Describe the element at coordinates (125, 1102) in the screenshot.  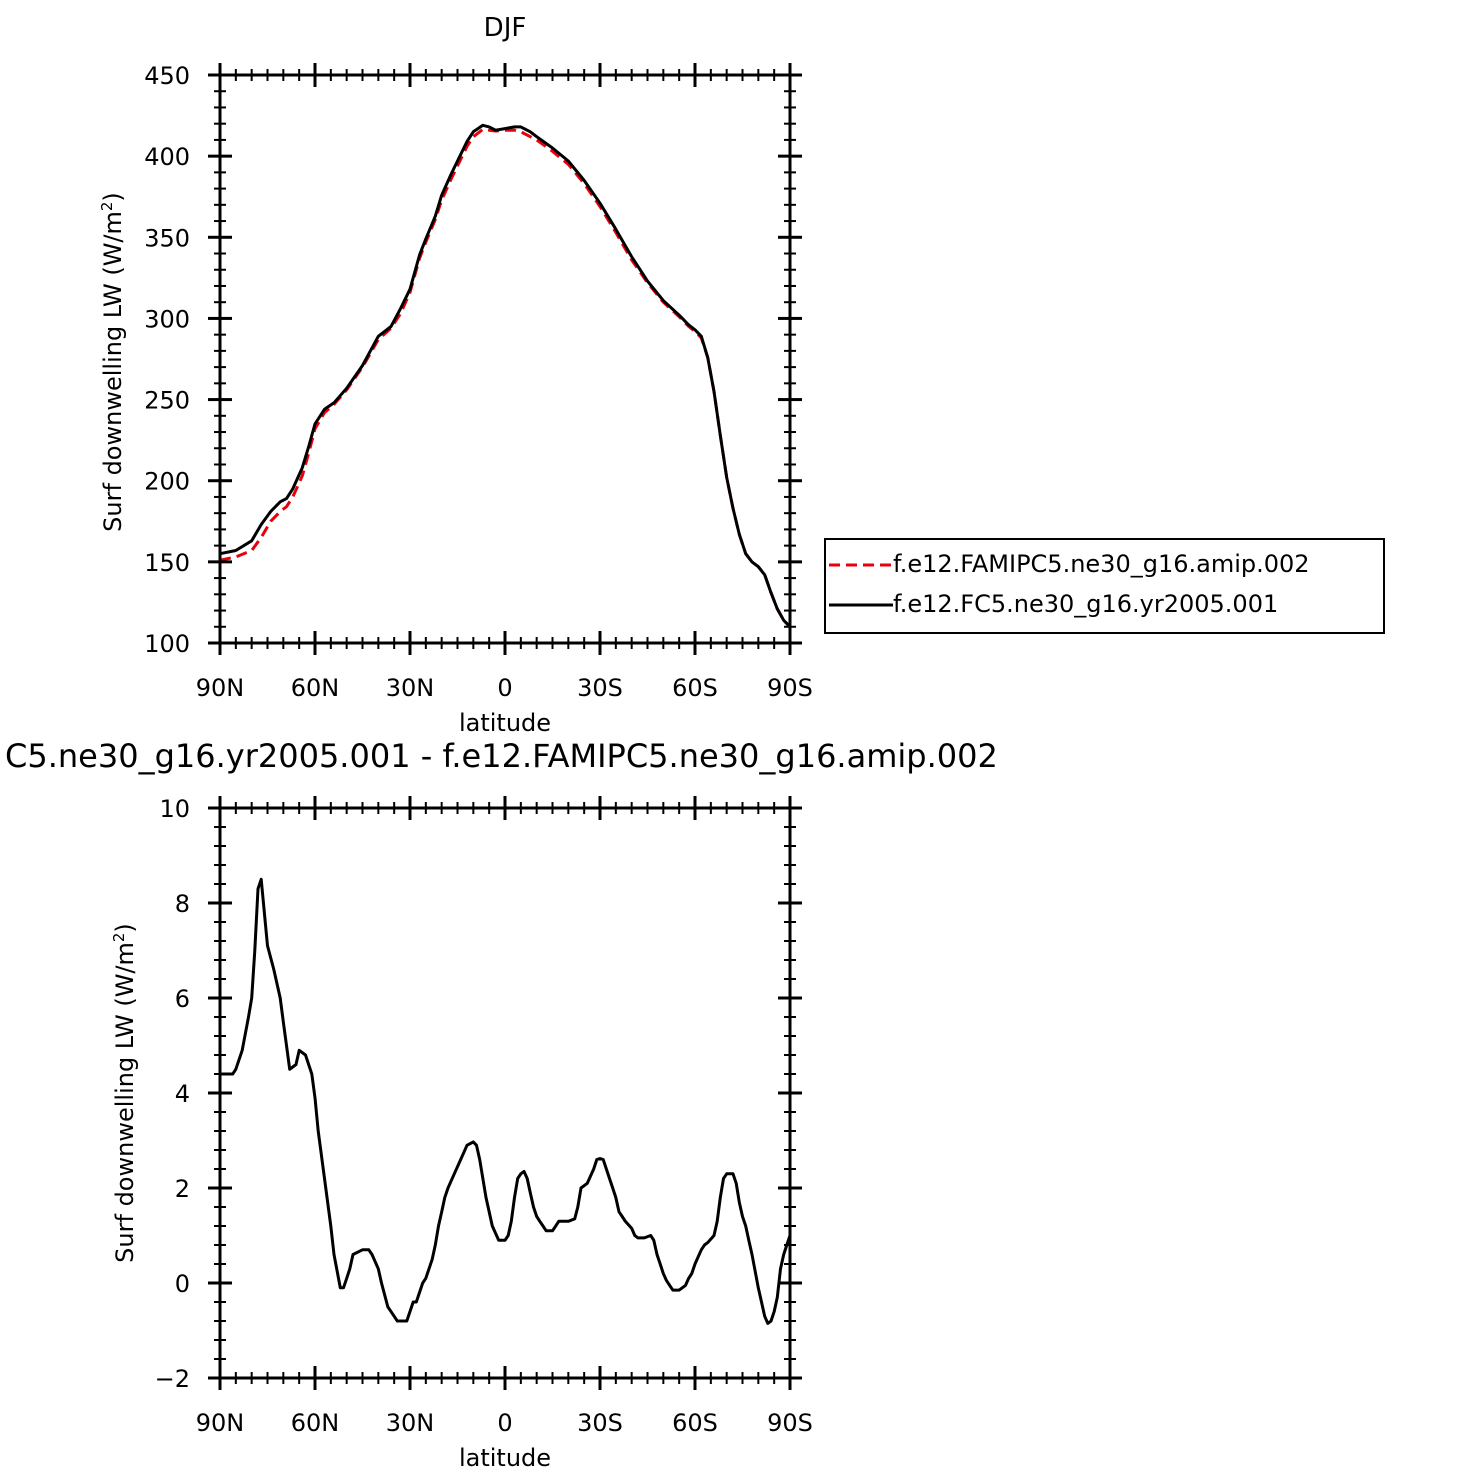
I see `bottom-chart-y-axis-label-main: Surf downwelling LW (W/m` at that location.